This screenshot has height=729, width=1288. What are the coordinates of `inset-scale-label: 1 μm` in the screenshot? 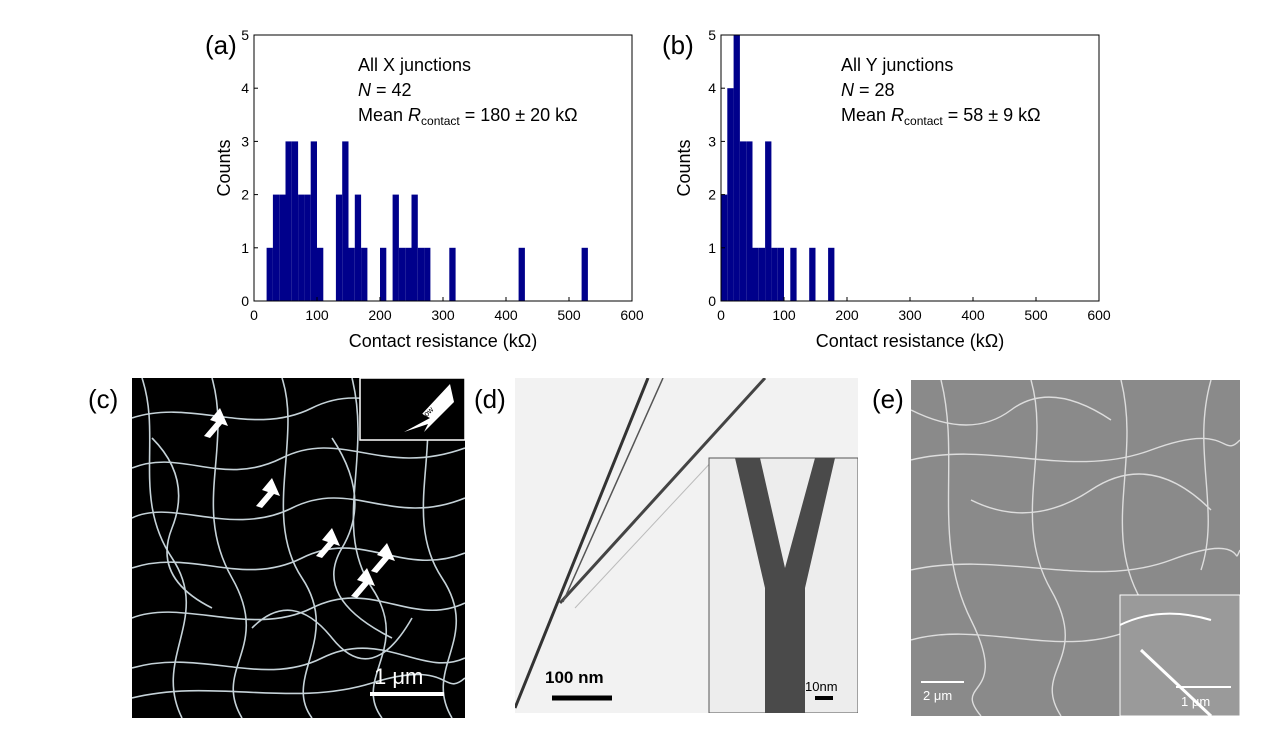 It's located at (1195, 701).